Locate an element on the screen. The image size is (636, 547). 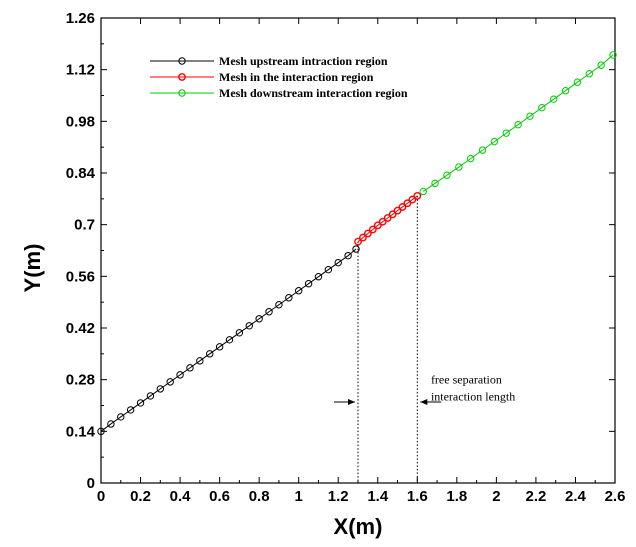
y-tick-label: 0.14 is located at coordinates (81, 431).